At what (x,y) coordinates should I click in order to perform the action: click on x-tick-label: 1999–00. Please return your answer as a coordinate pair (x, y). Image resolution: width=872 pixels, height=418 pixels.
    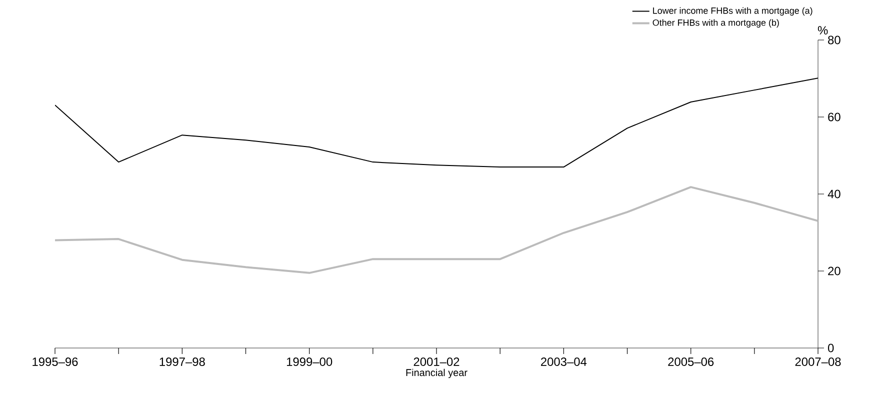
    Looking at the image, I should click on (309, 362).